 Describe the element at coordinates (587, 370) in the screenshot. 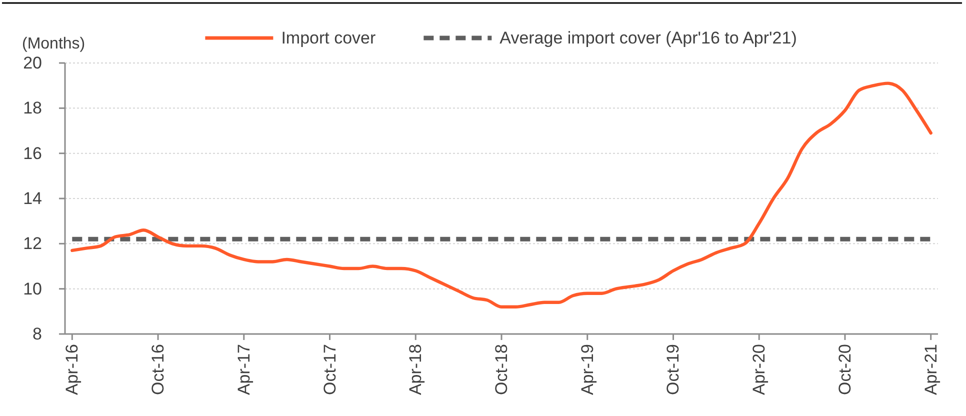

I see `x-tick-label: Apr-19` at that location.